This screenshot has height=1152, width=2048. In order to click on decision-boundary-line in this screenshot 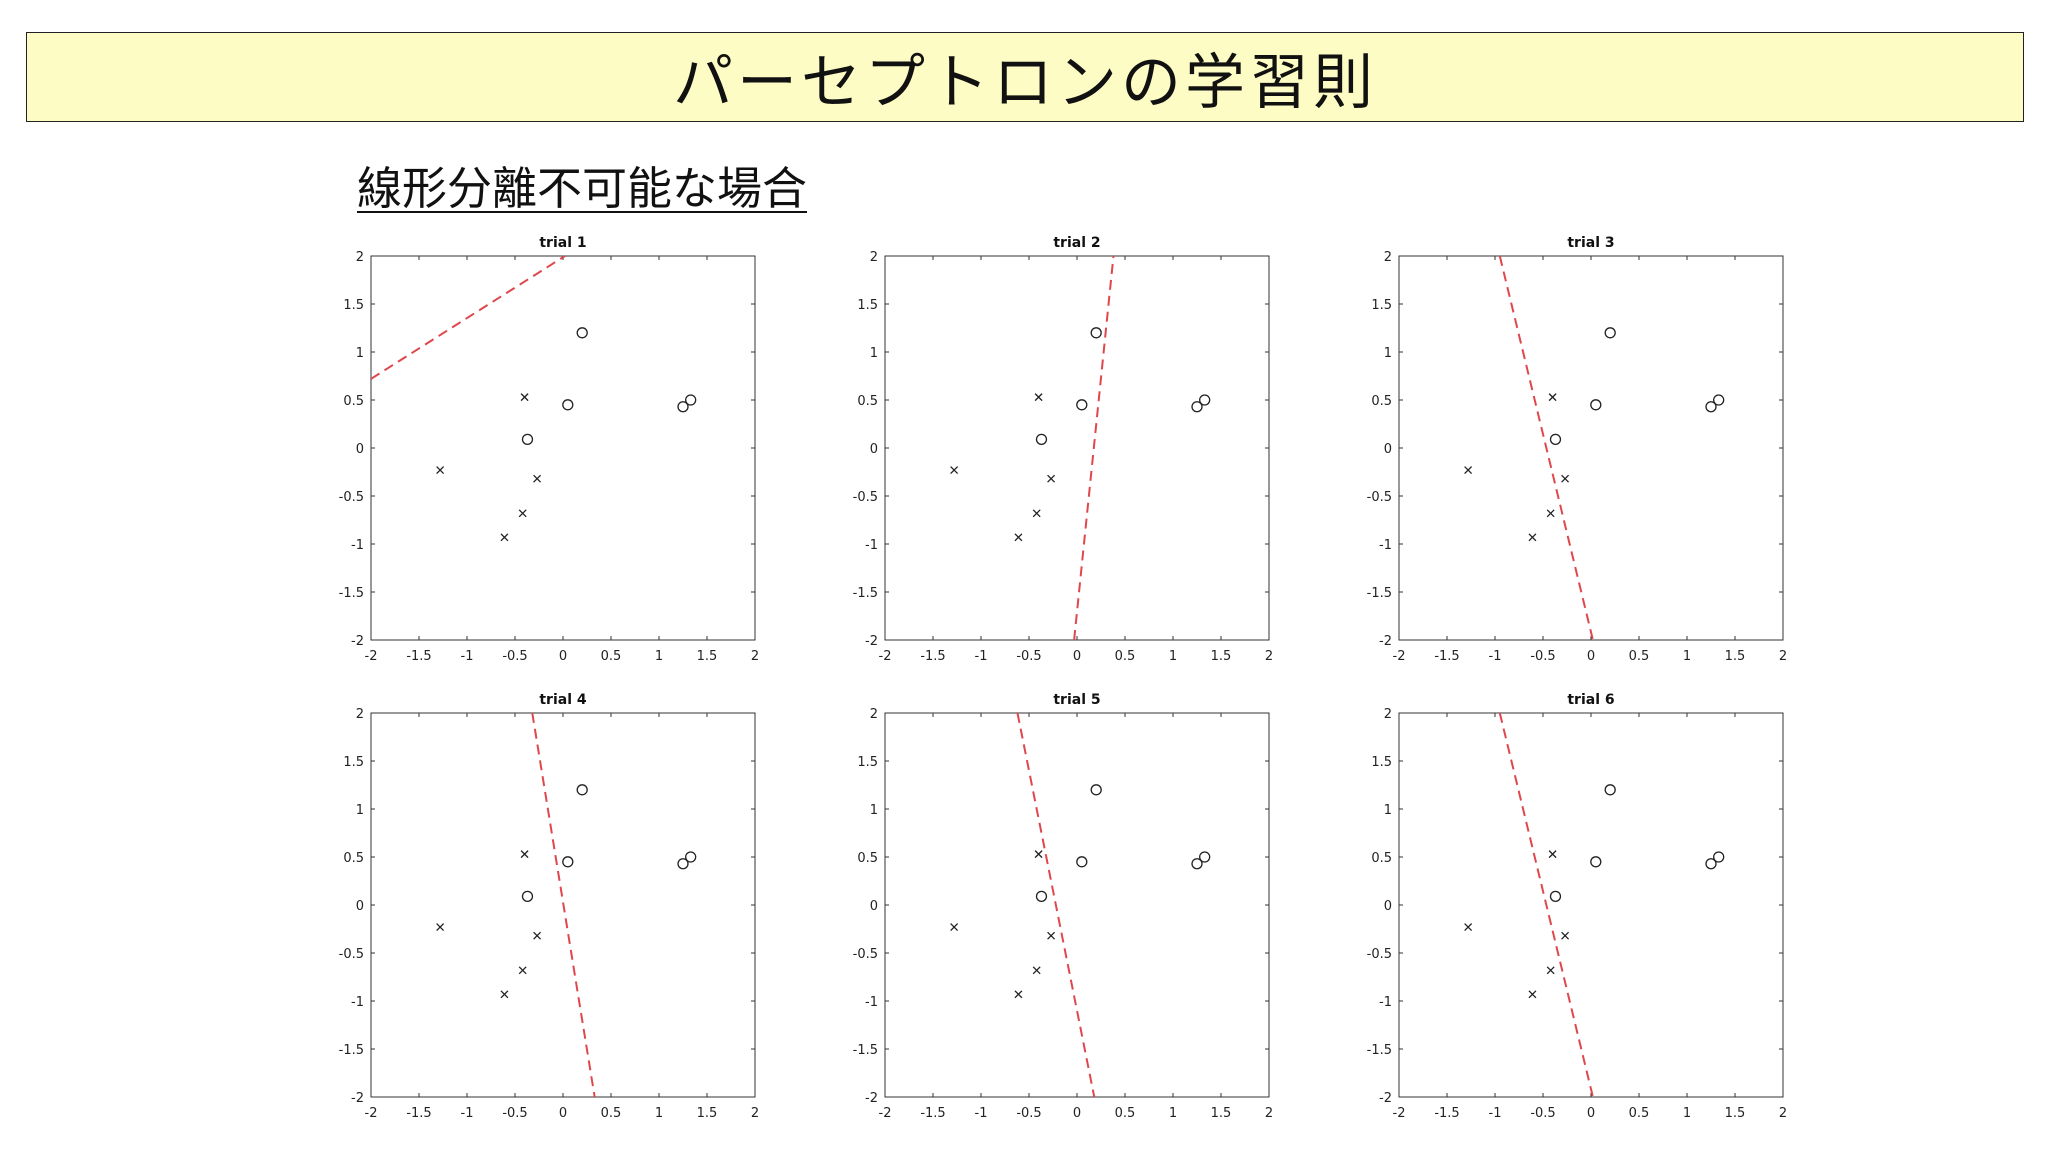, I will do `click(1056, 905)`.